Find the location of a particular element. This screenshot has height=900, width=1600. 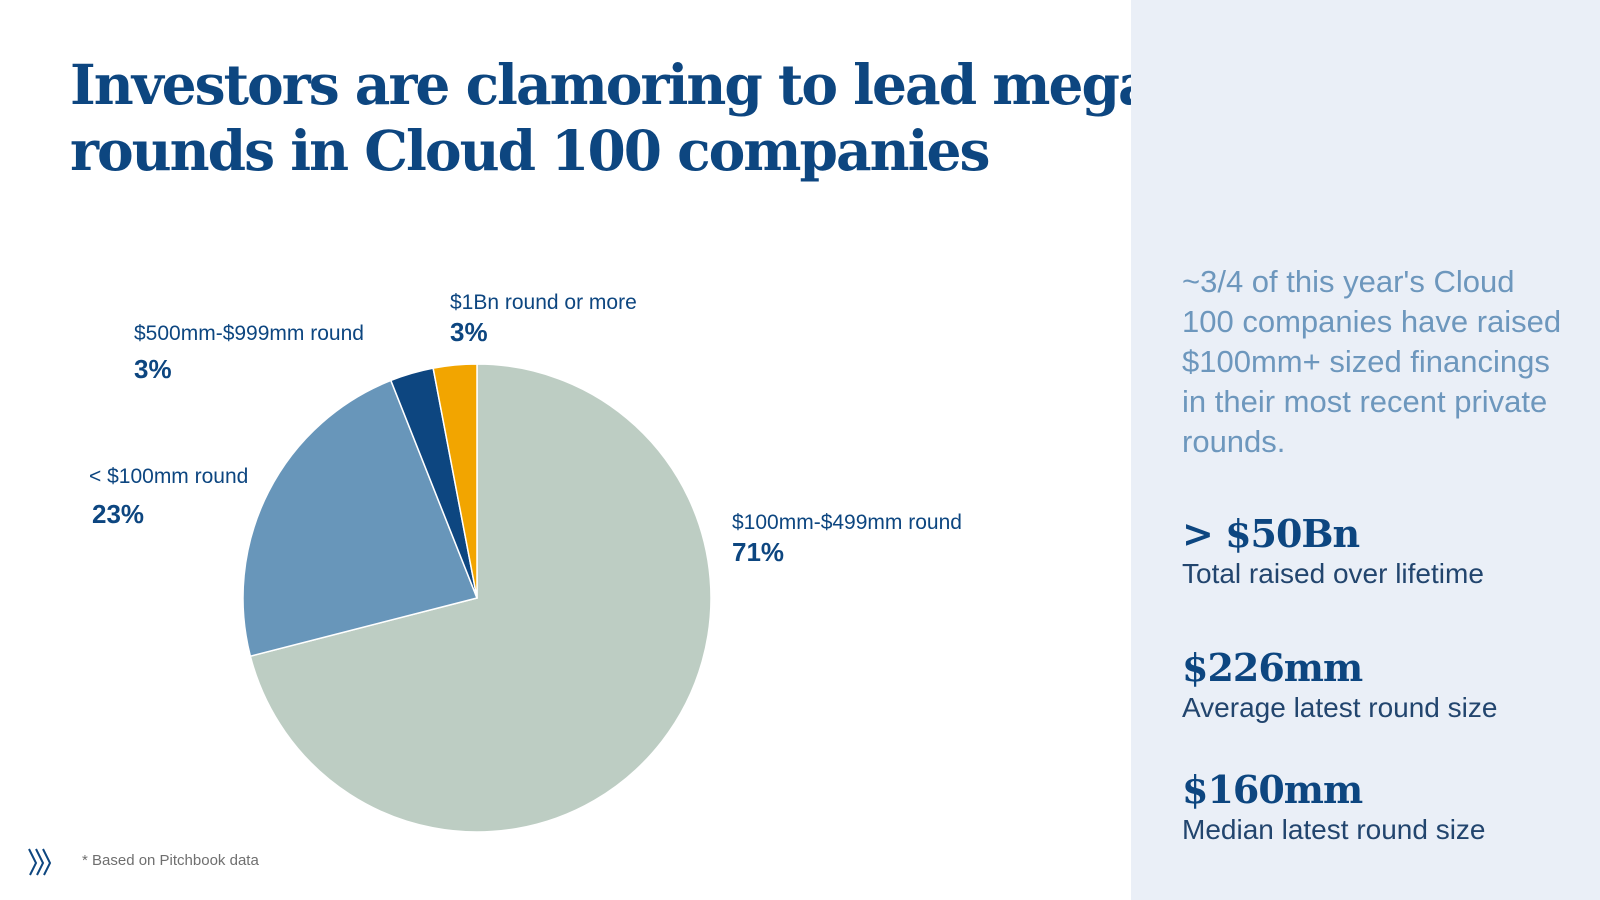

stat-total-raised: > $50Bn Total raised over lifetime is located at coordinates (1382, 552).